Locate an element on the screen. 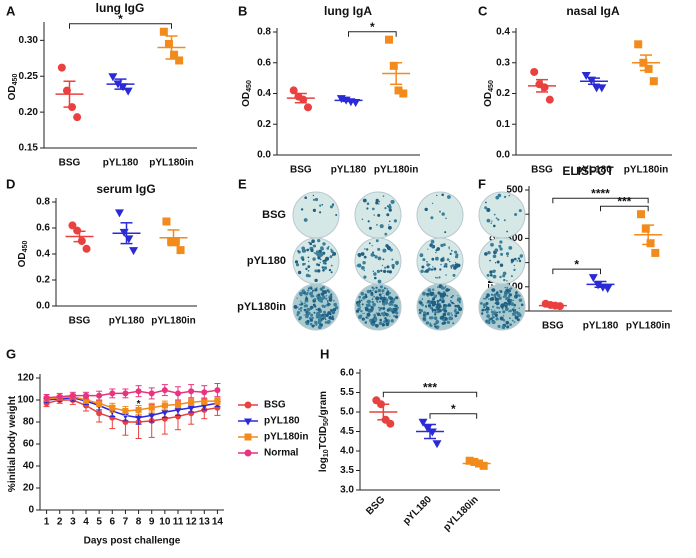 This screenshot has height=558, width=696. x-tick-label: BSG is located at coordinates (542, 170).